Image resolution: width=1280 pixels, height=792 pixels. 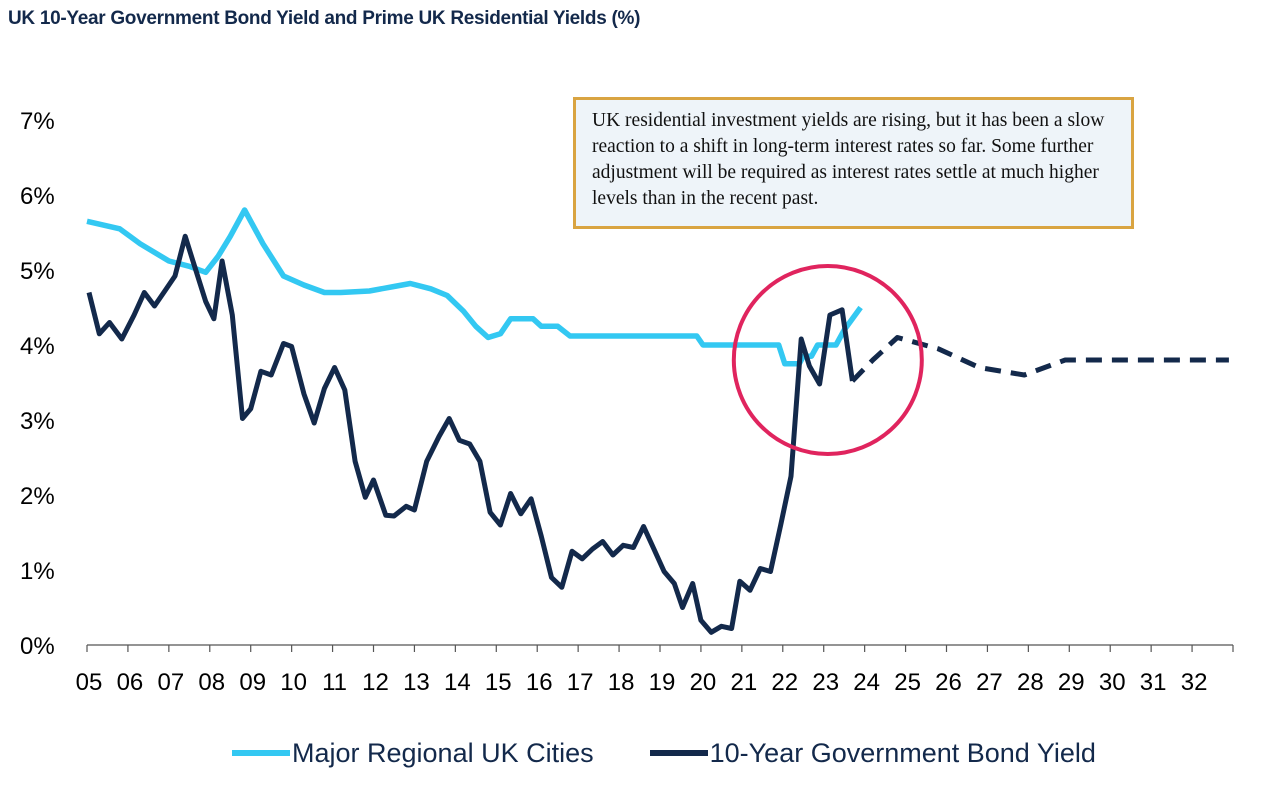 I want to click on x-tick-label: 28, so click(x=1030, y=682).